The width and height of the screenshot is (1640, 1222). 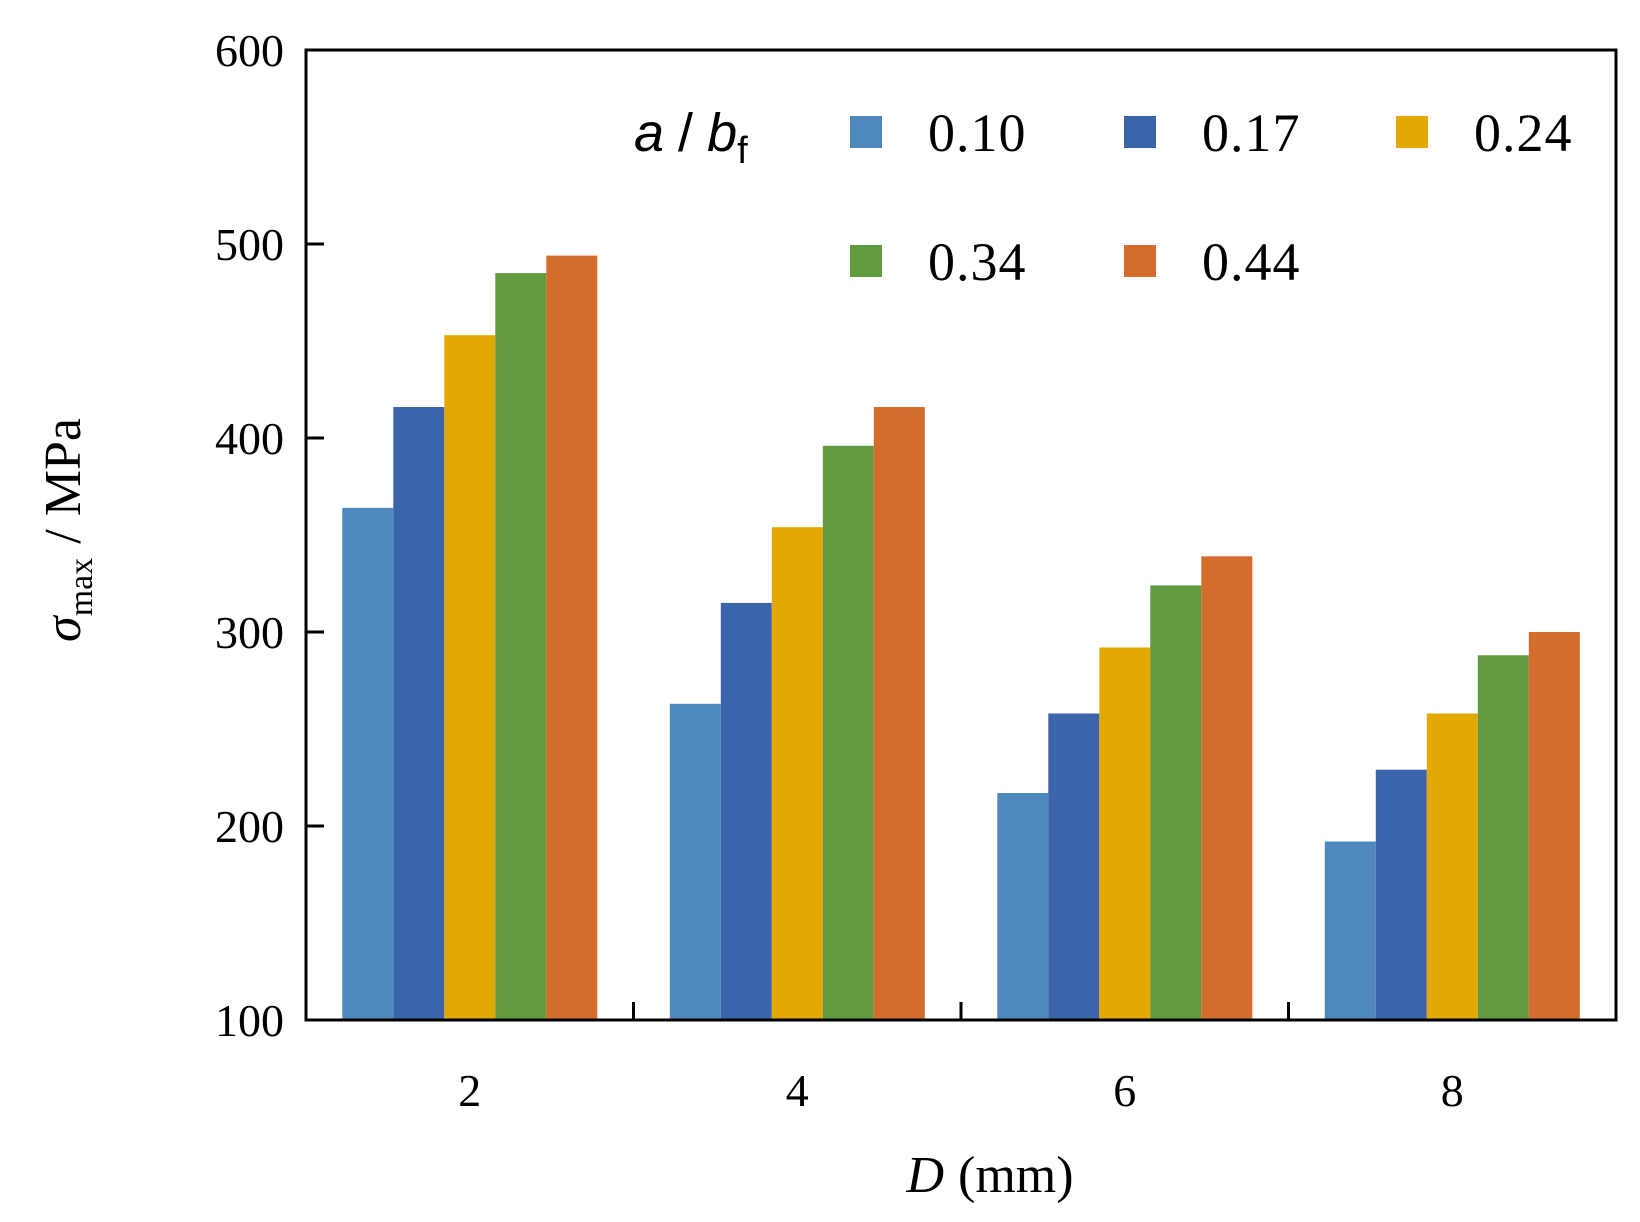 What do you see at coordinates (1140, 261) in the screenshot?
I see `legend-swatch-0.44` at bounding box center [1140, 261].